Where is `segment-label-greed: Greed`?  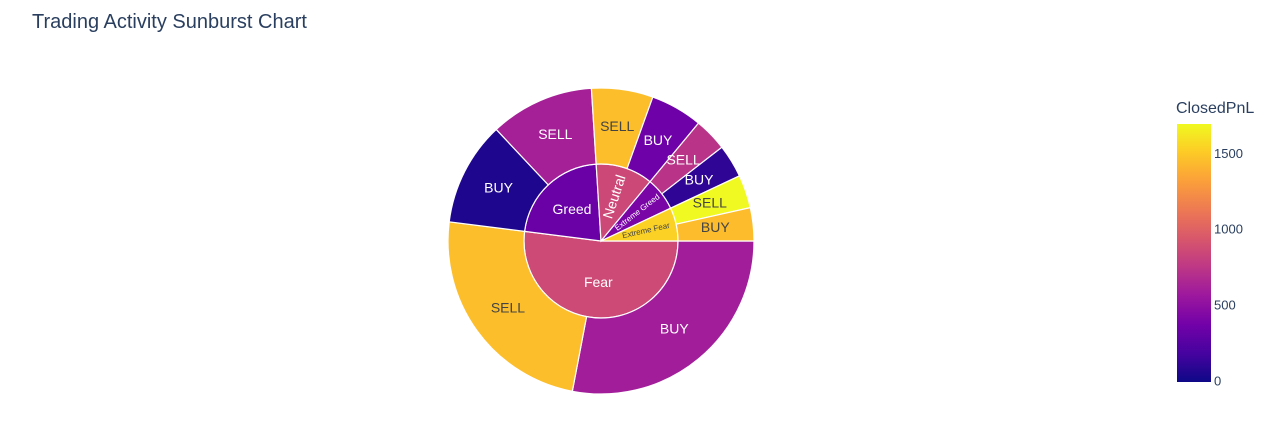 segment-label-greed: Greed is located at coordinates (572, 209).